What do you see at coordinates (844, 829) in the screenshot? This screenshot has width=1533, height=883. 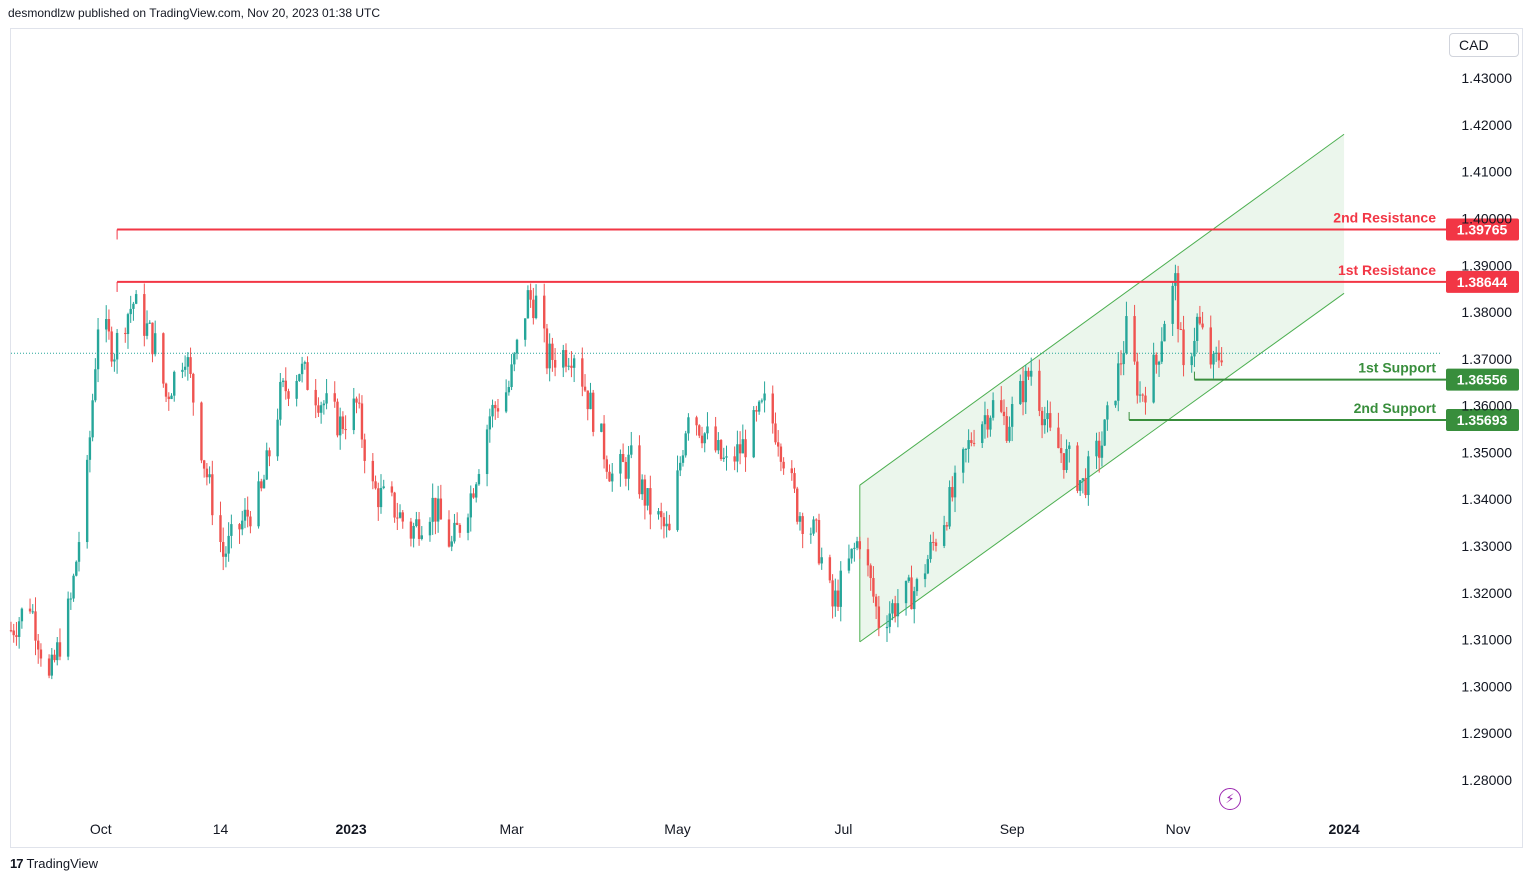 I see `x-tick-label: Jul` at bounding box center [844, 829].